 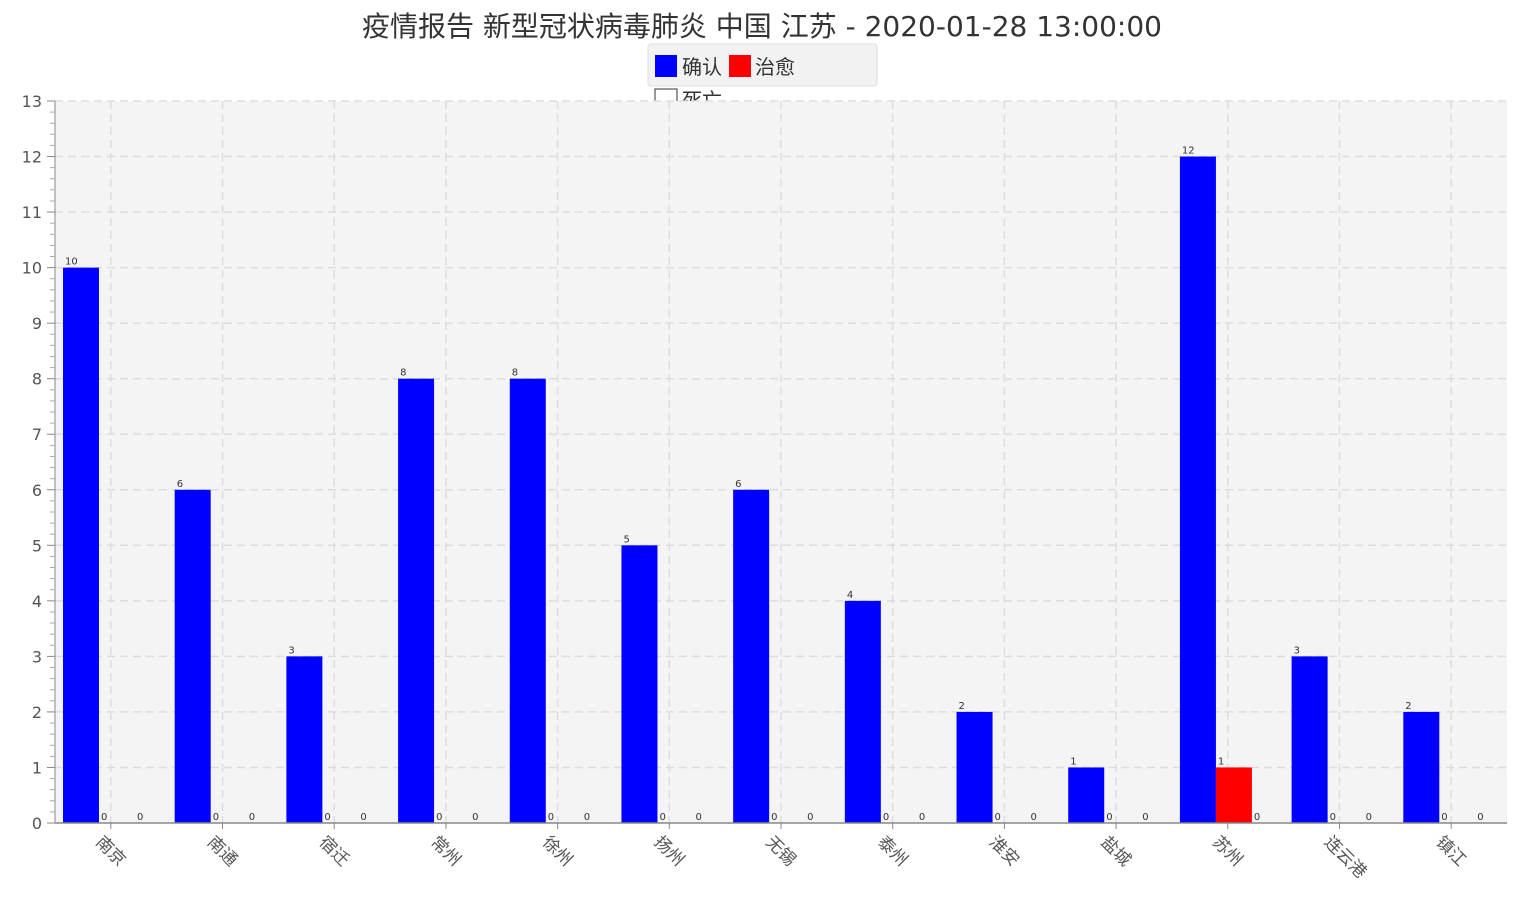 I want to click on legend-swatch-confirmed, so click(x=666, y=66).